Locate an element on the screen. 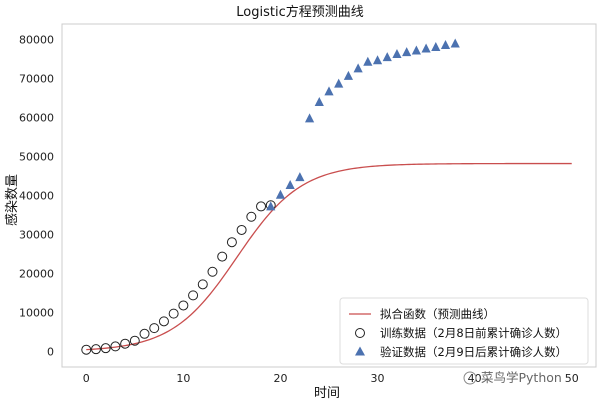  y-tick-label: 0 is located at coordinates (50, 351).